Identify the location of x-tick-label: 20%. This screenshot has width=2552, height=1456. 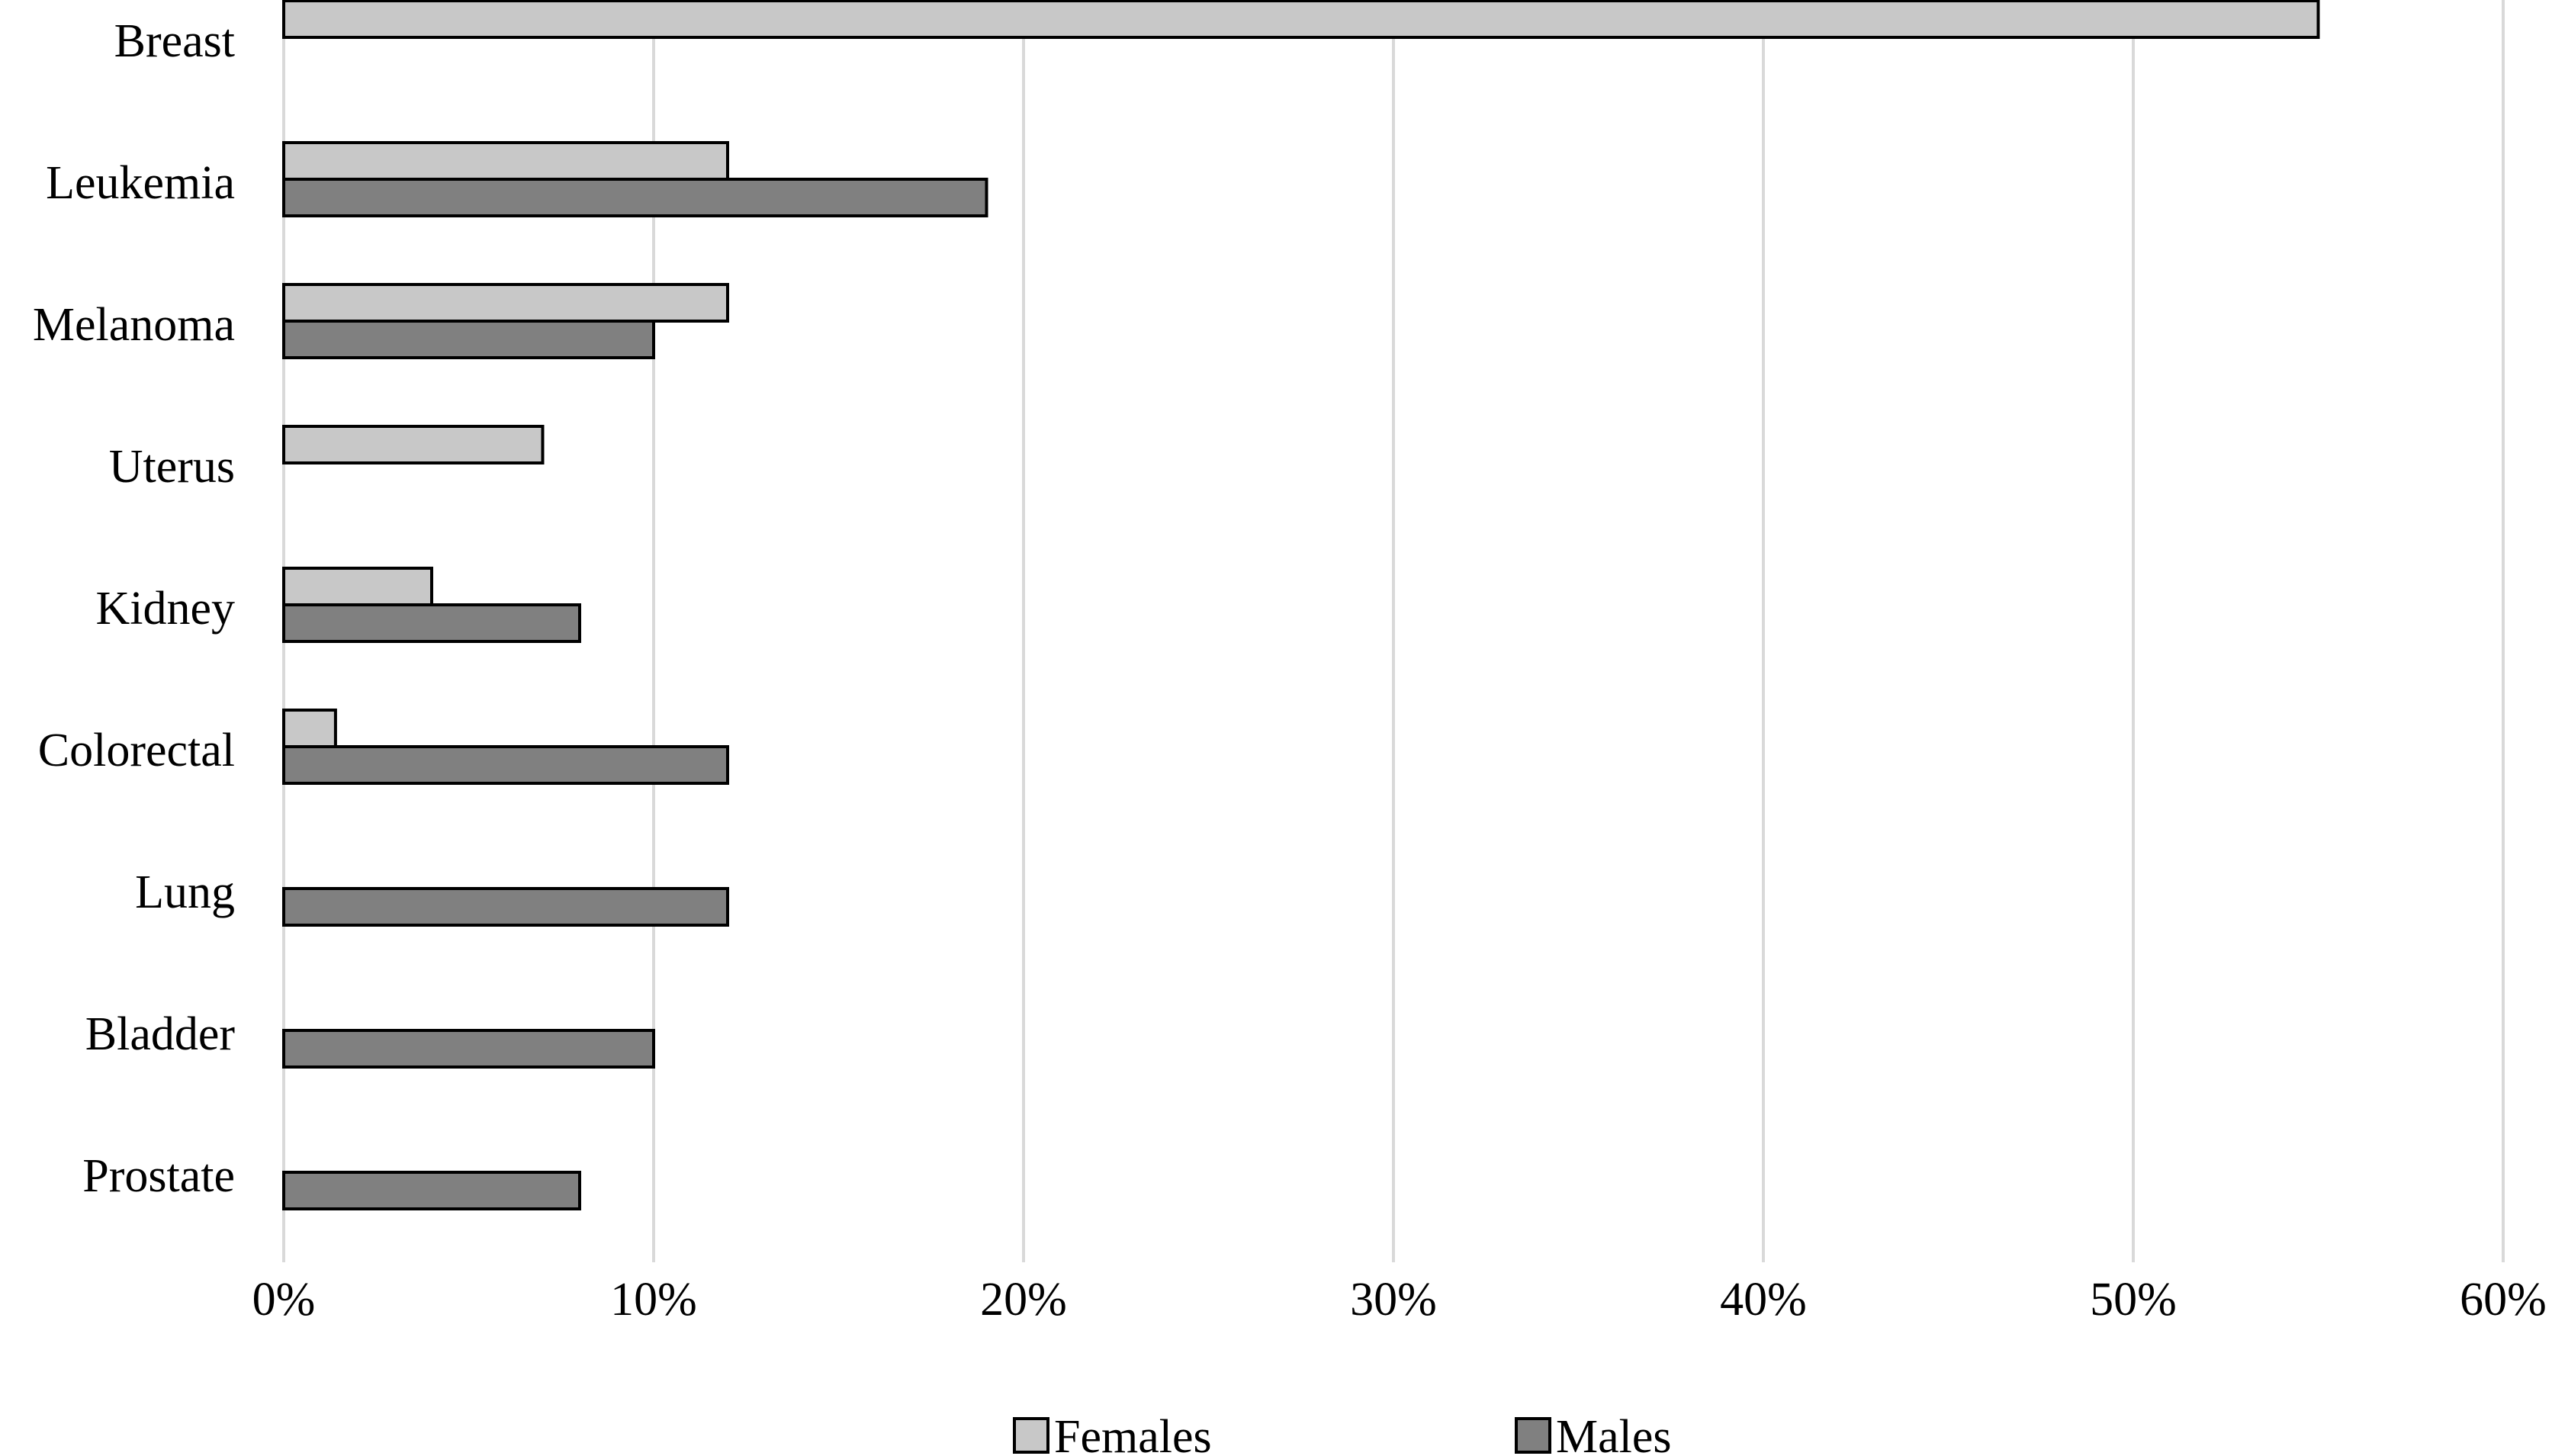
(1023, 1300).